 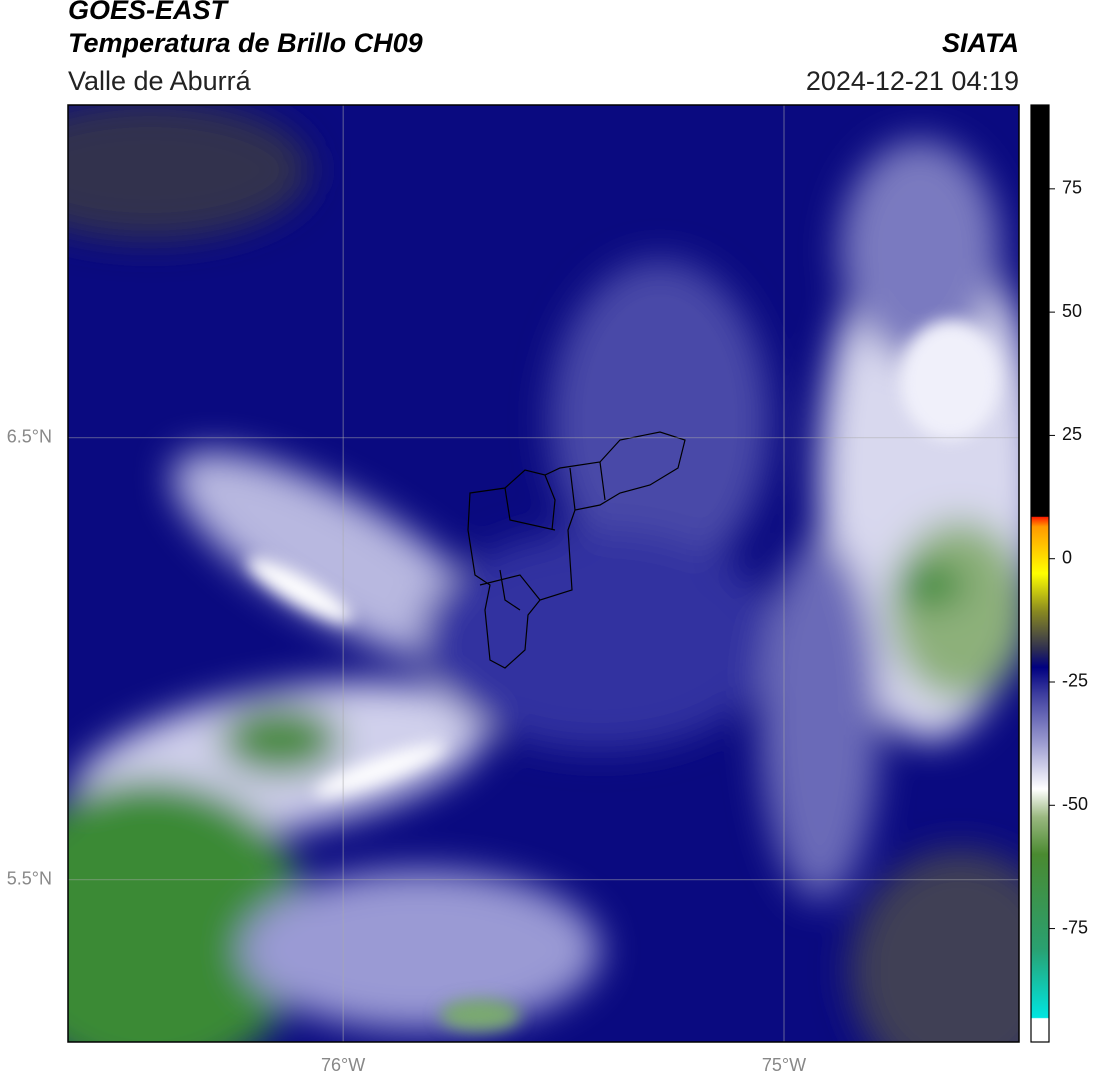 I want to click on municipal-borders, so click(x=576, y=550).